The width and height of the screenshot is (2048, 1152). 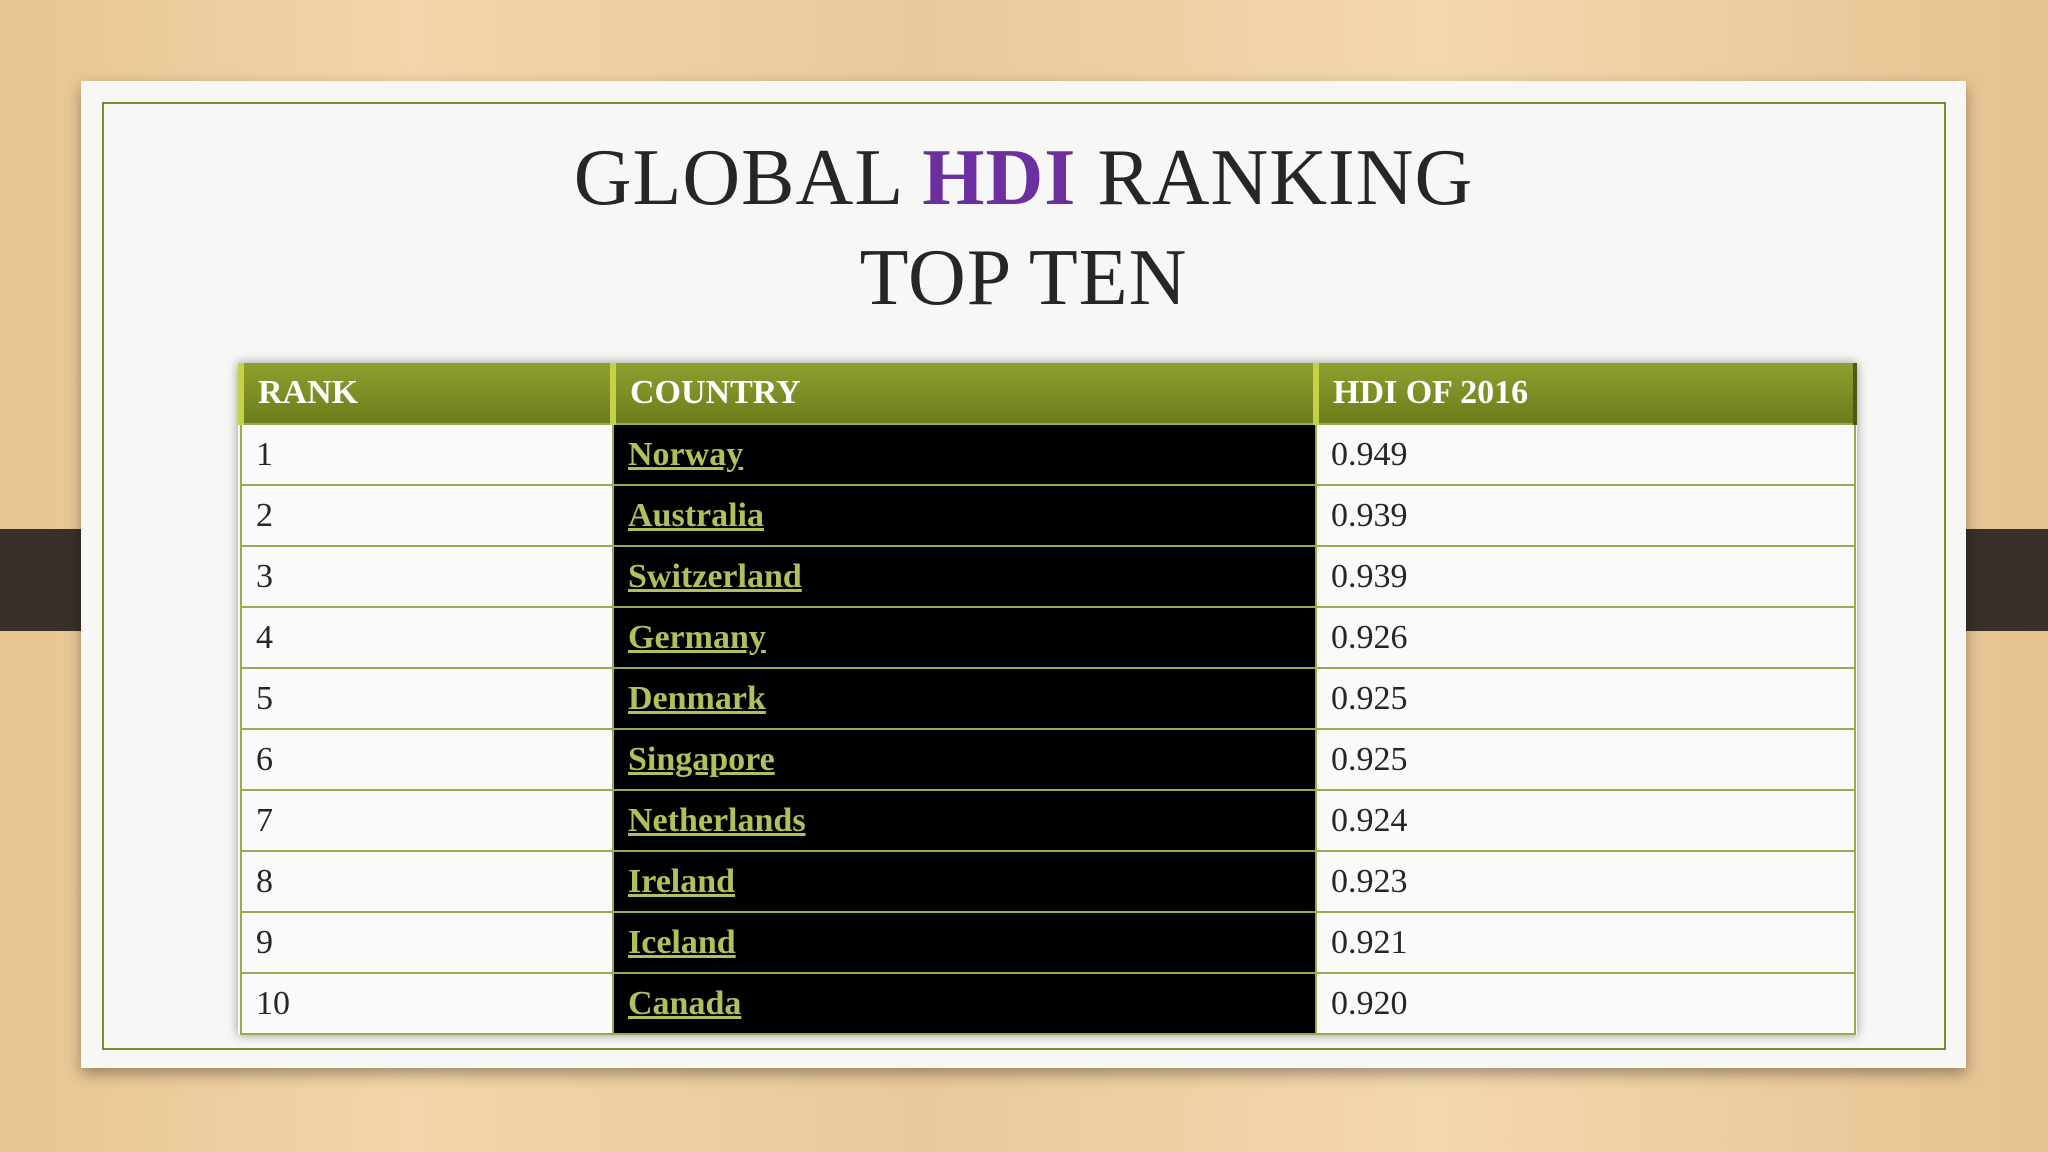 I want to click on hdi-cell: 0.921, so click(x=1585, y=942).